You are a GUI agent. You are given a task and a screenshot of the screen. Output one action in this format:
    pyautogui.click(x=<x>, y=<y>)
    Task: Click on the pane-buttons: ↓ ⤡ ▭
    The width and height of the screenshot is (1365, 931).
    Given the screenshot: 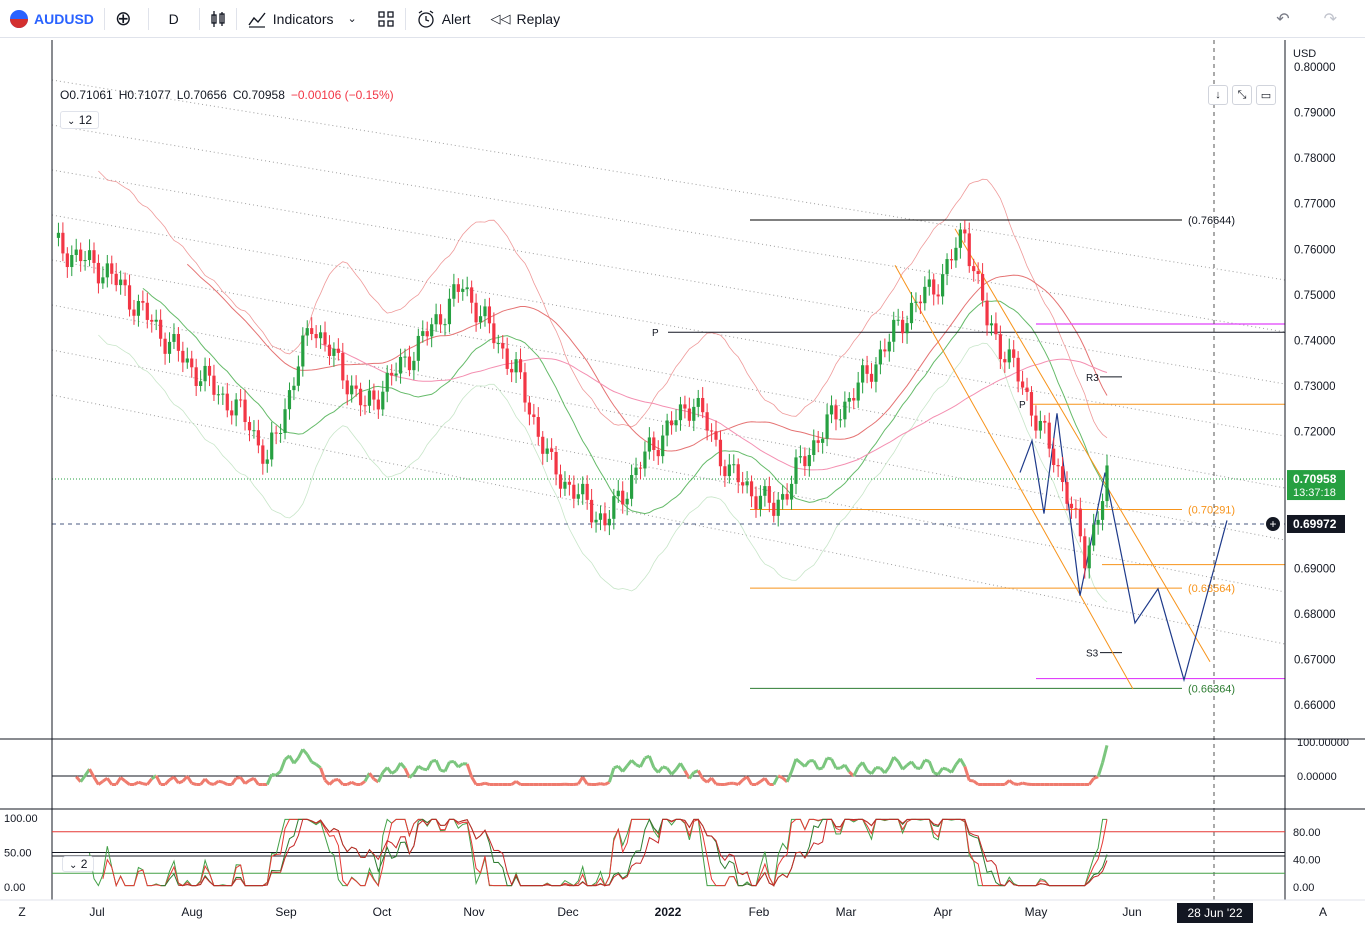 What is the action you would take?
    pyautogui.click(x=1242, y=95)
    